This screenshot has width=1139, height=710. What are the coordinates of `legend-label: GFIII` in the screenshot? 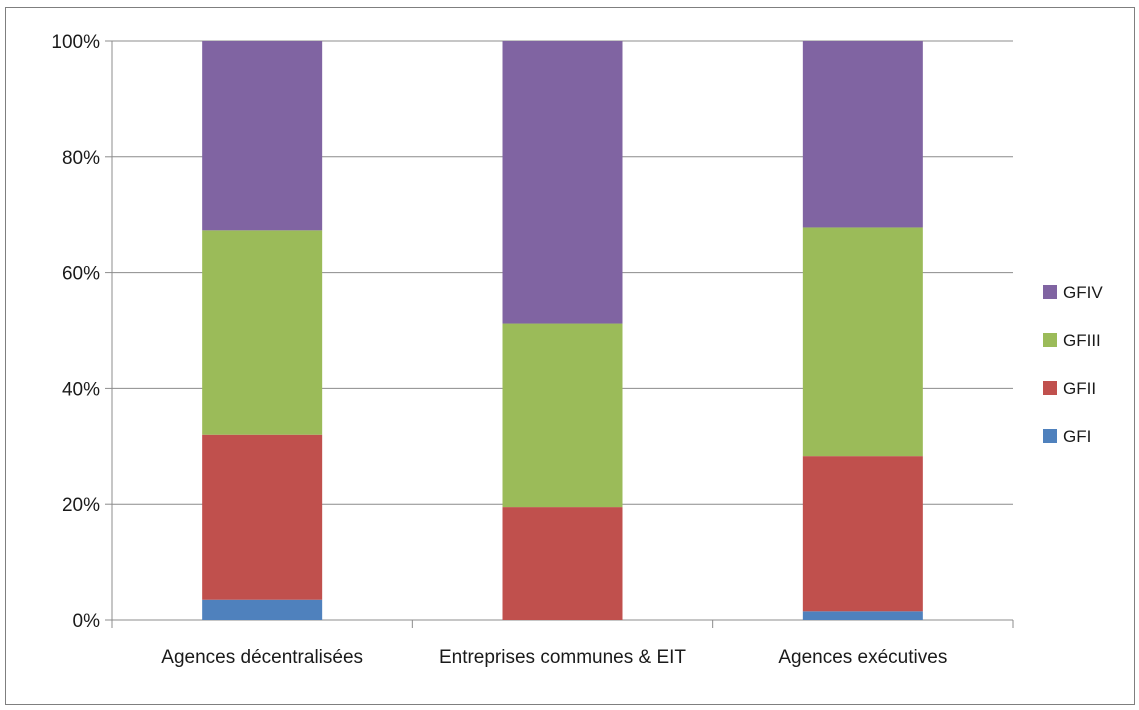 It's located at (1082, 340).